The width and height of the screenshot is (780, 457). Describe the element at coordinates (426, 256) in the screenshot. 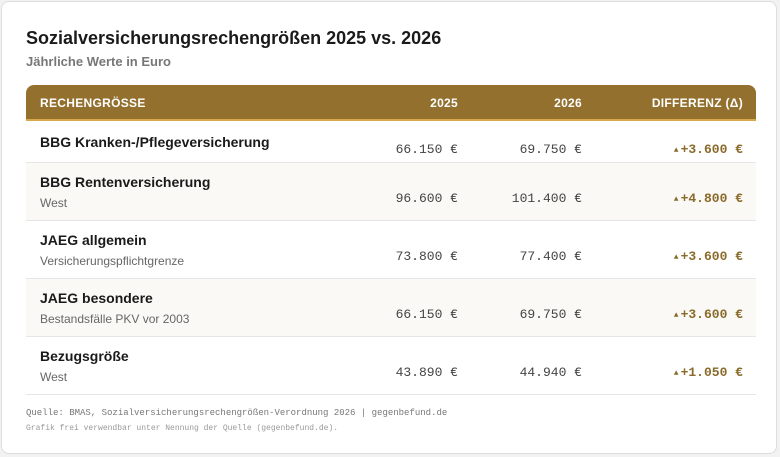

I see `value-2025: 73.800 €` at that location.